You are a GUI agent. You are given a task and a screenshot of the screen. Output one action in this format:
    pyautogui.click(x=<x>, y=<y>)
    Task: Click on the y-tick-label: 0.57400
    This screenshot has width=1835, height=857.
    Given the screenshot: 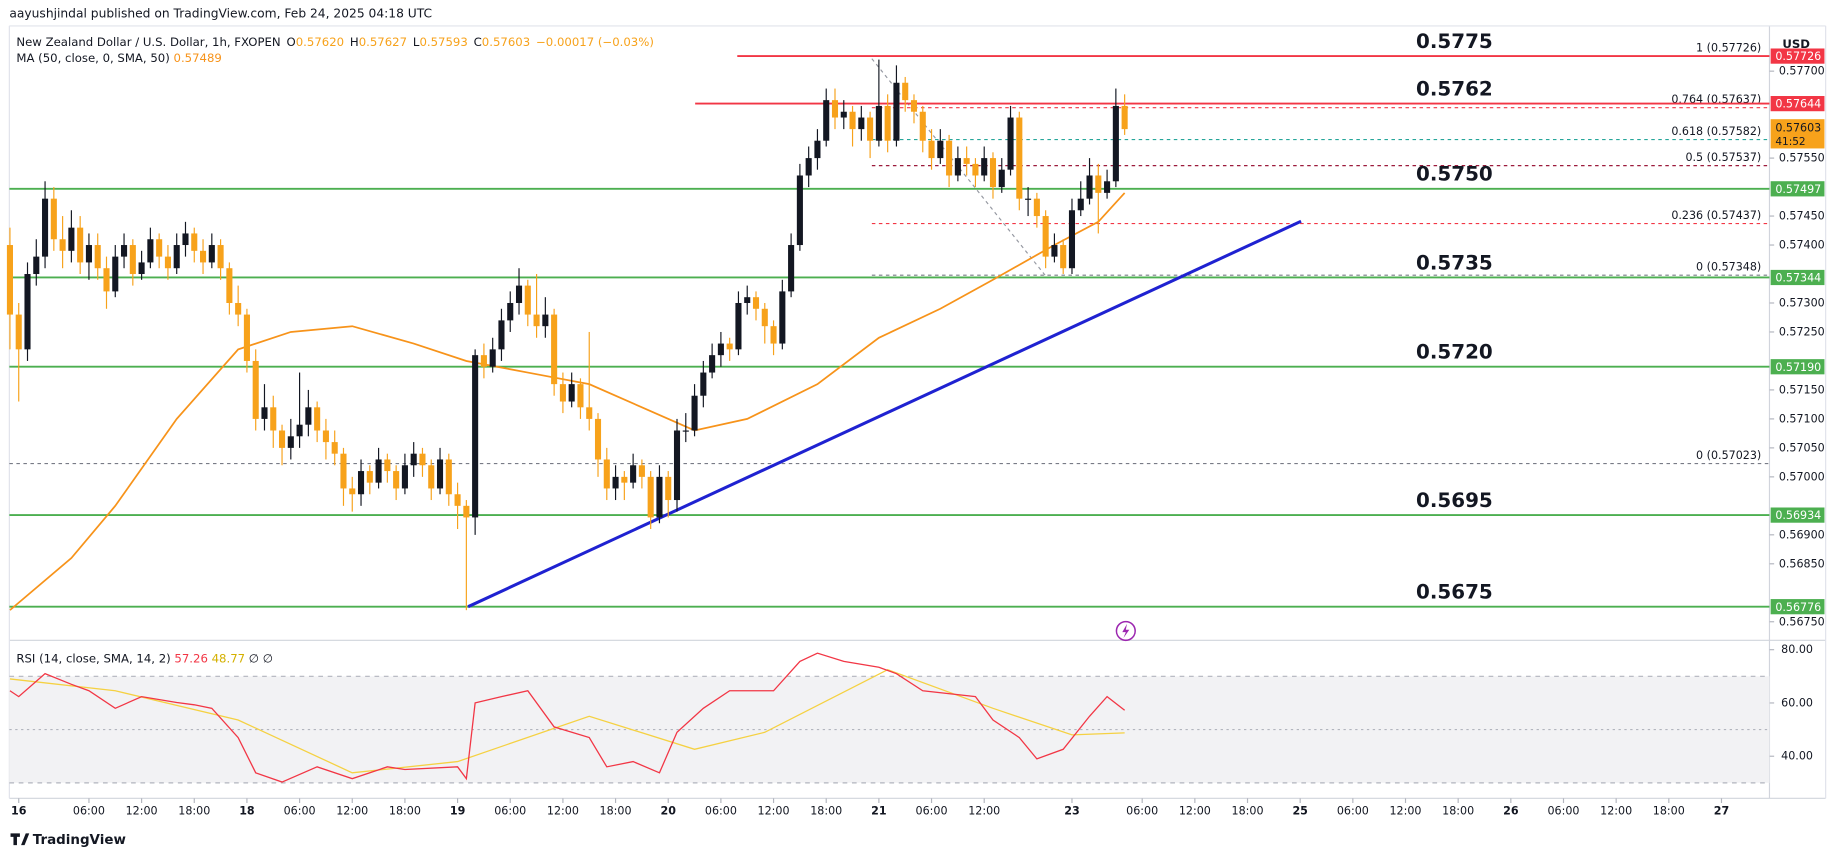 What is the action you would take?
    pyautogui.click(x=1802, y=245)
    